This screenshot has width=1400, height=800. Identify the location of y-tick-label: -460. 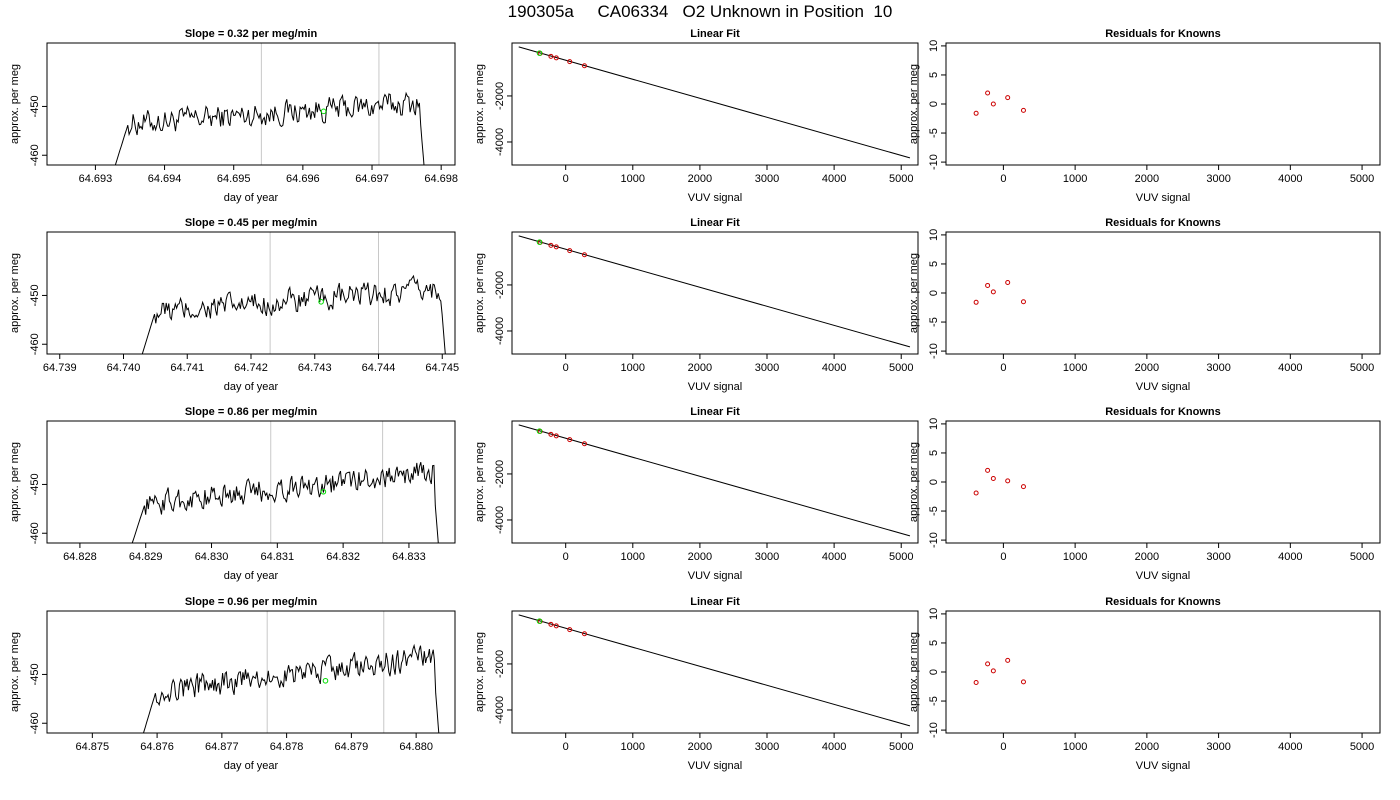
(35, 533).